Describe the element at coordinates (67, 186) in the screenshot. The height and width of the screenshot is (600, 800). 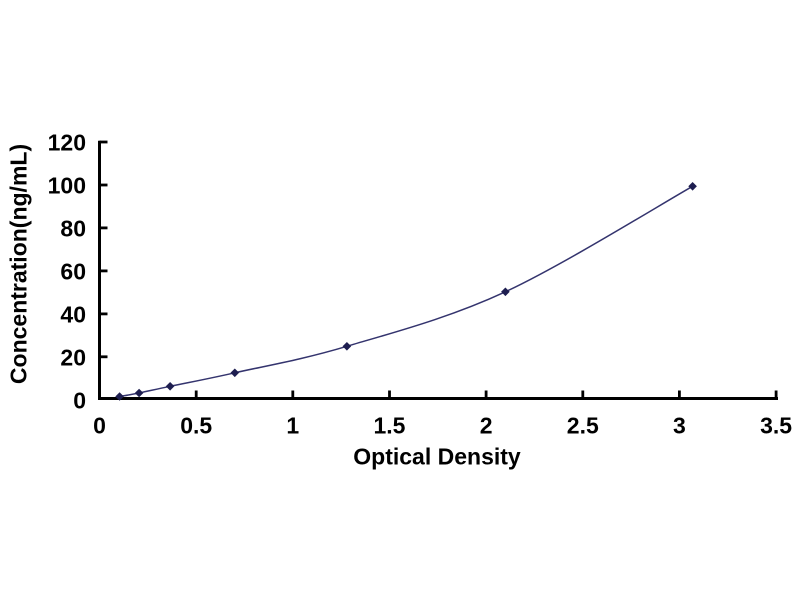
I see `svg-text: 100` at that location.